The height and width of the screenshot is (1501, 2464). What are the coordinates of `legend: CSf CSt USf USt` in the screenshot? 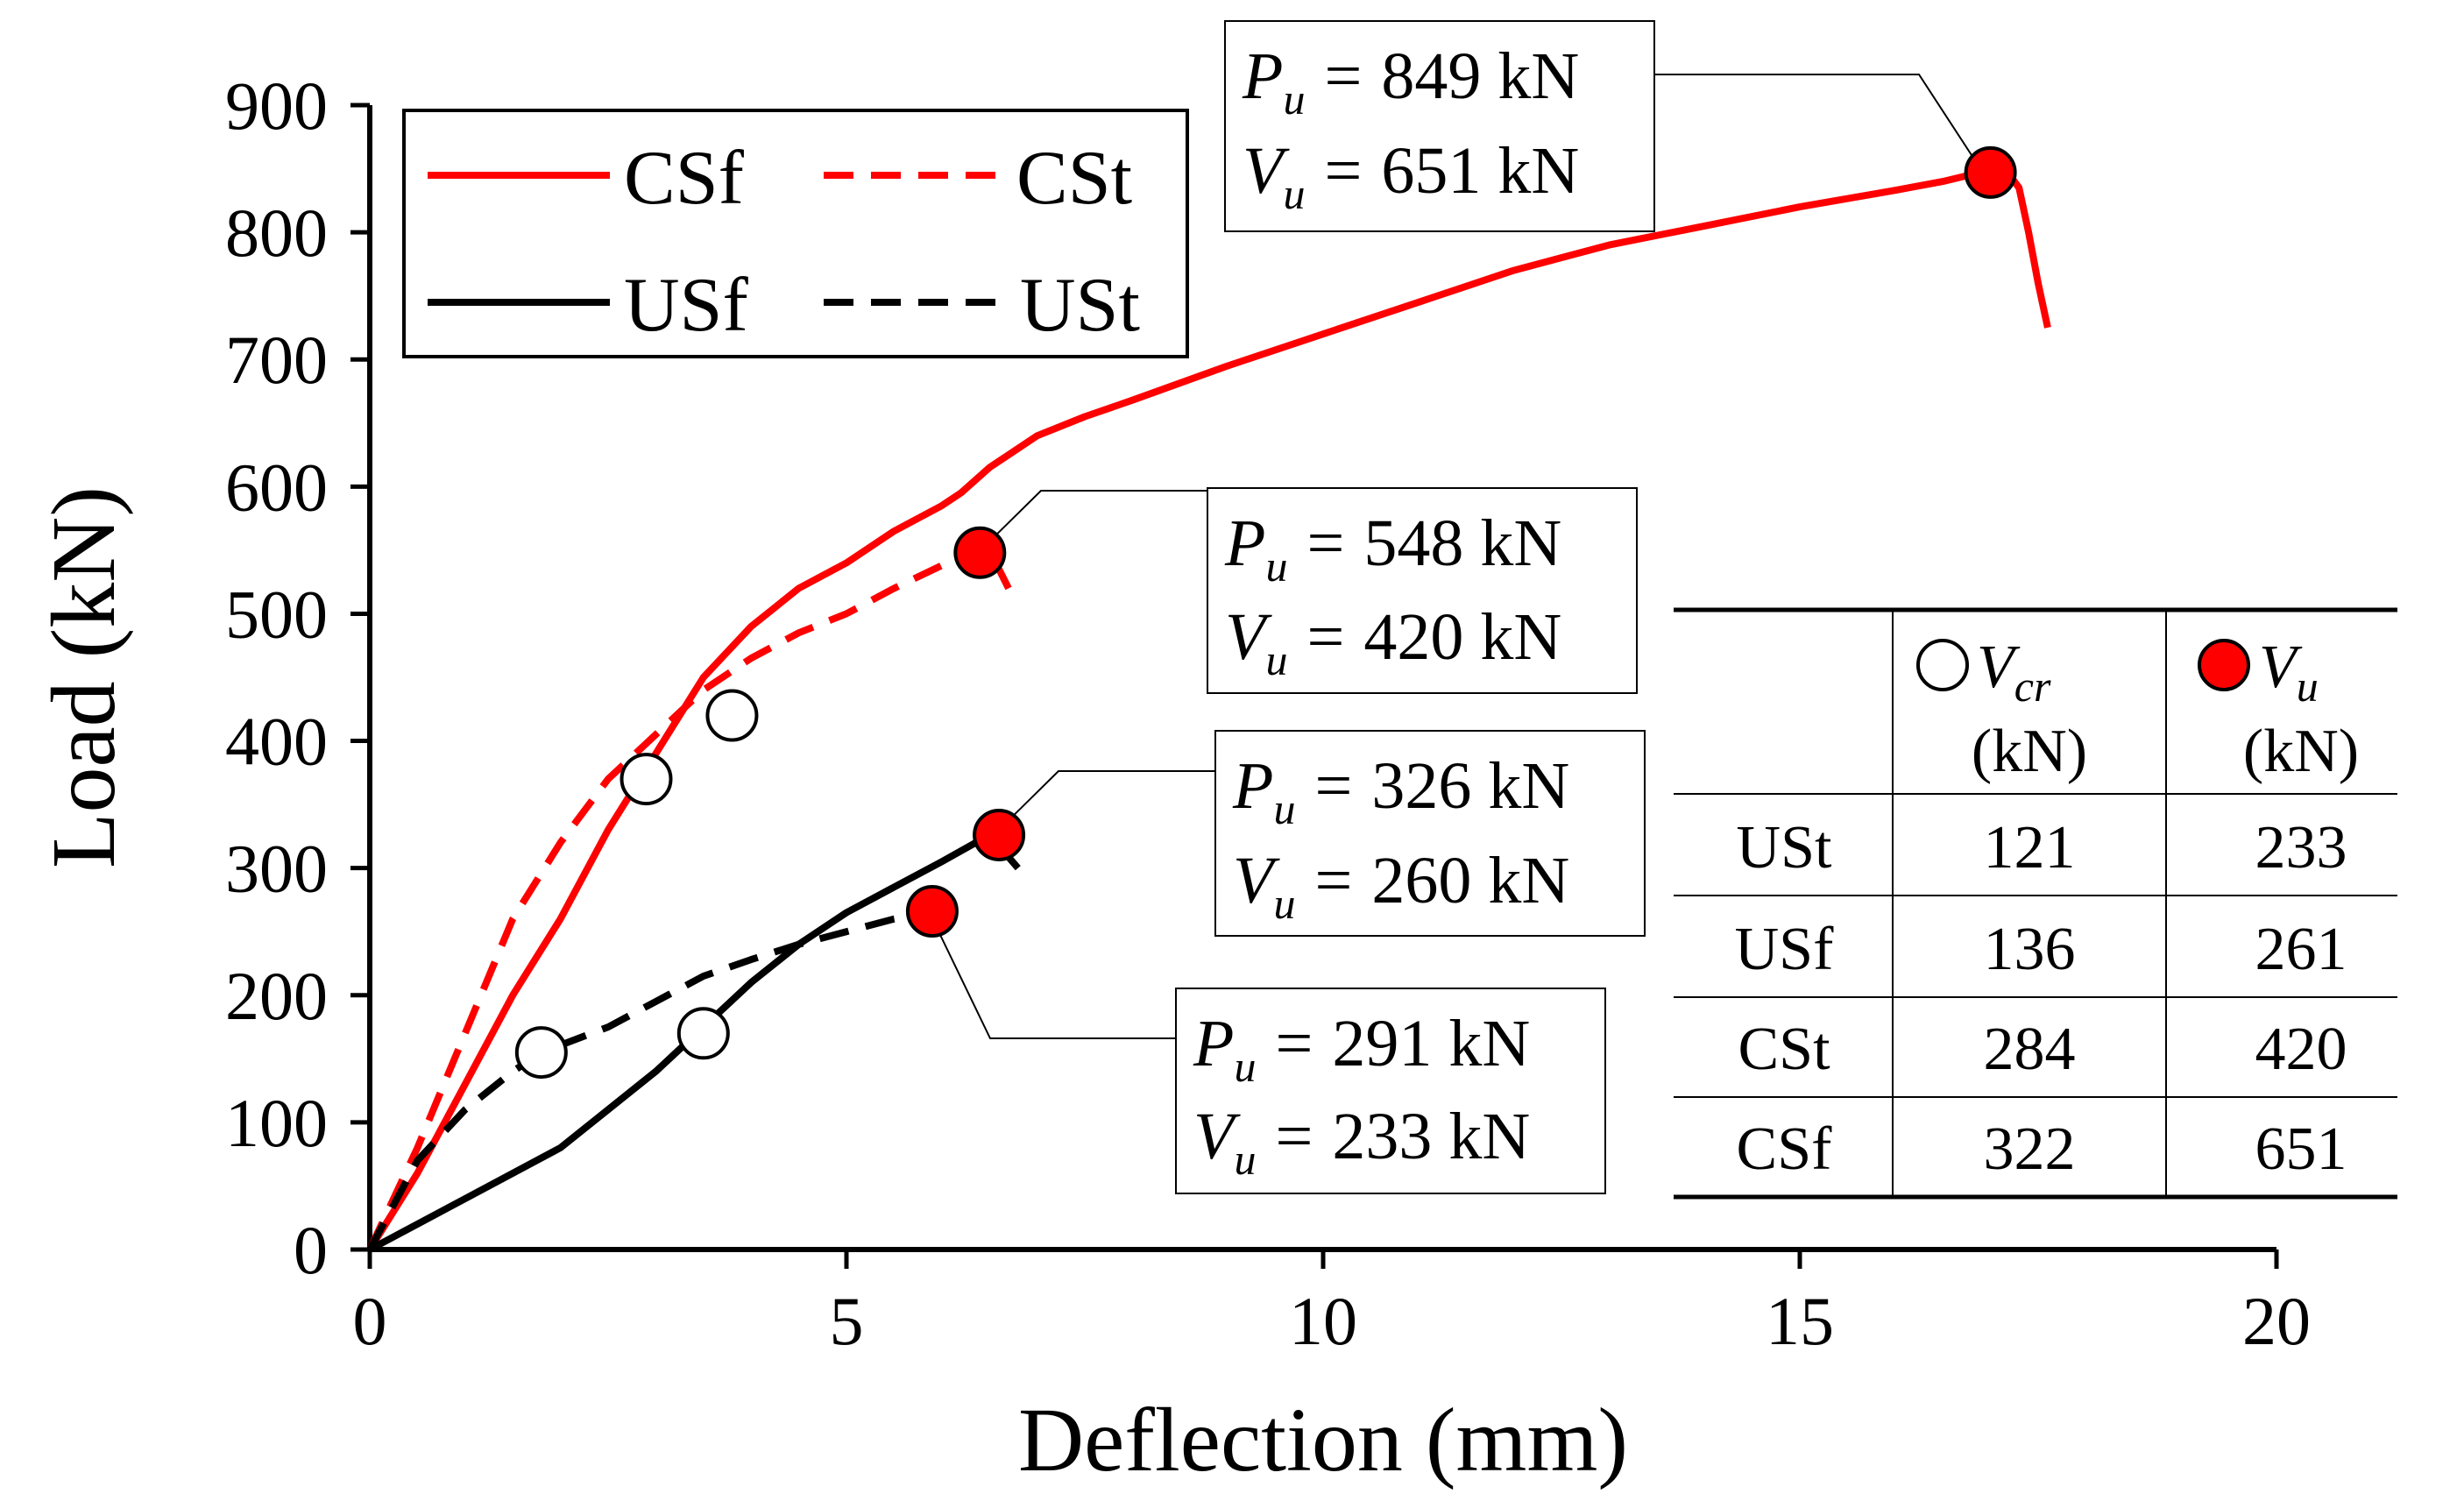 It's located at (795, 233).